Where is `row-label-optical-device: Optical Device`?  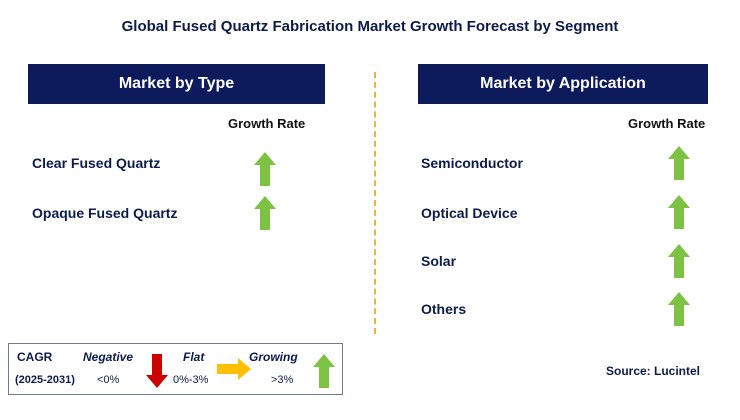
row-label-optical-device: Optical Device is located at coordinates (469, 213).